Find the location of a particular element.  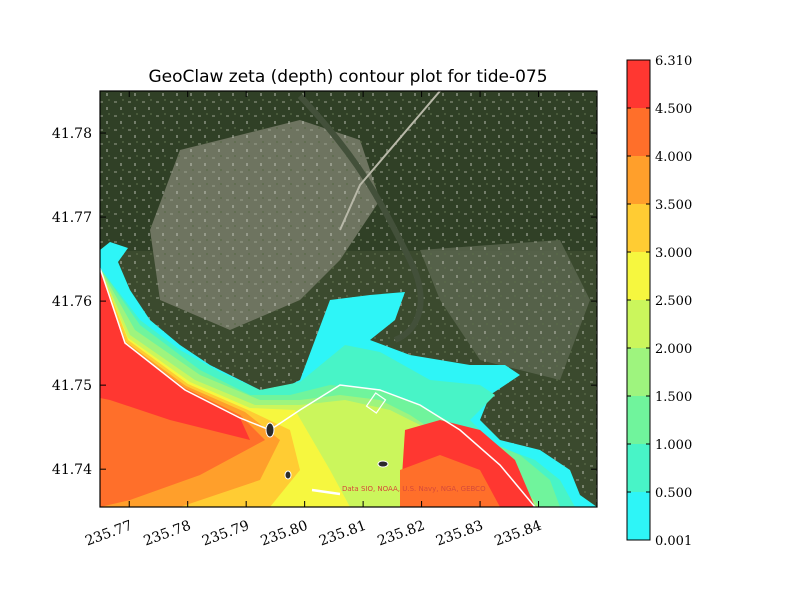

colorbar-label: 1.000 is located at coordinates (673, 445).